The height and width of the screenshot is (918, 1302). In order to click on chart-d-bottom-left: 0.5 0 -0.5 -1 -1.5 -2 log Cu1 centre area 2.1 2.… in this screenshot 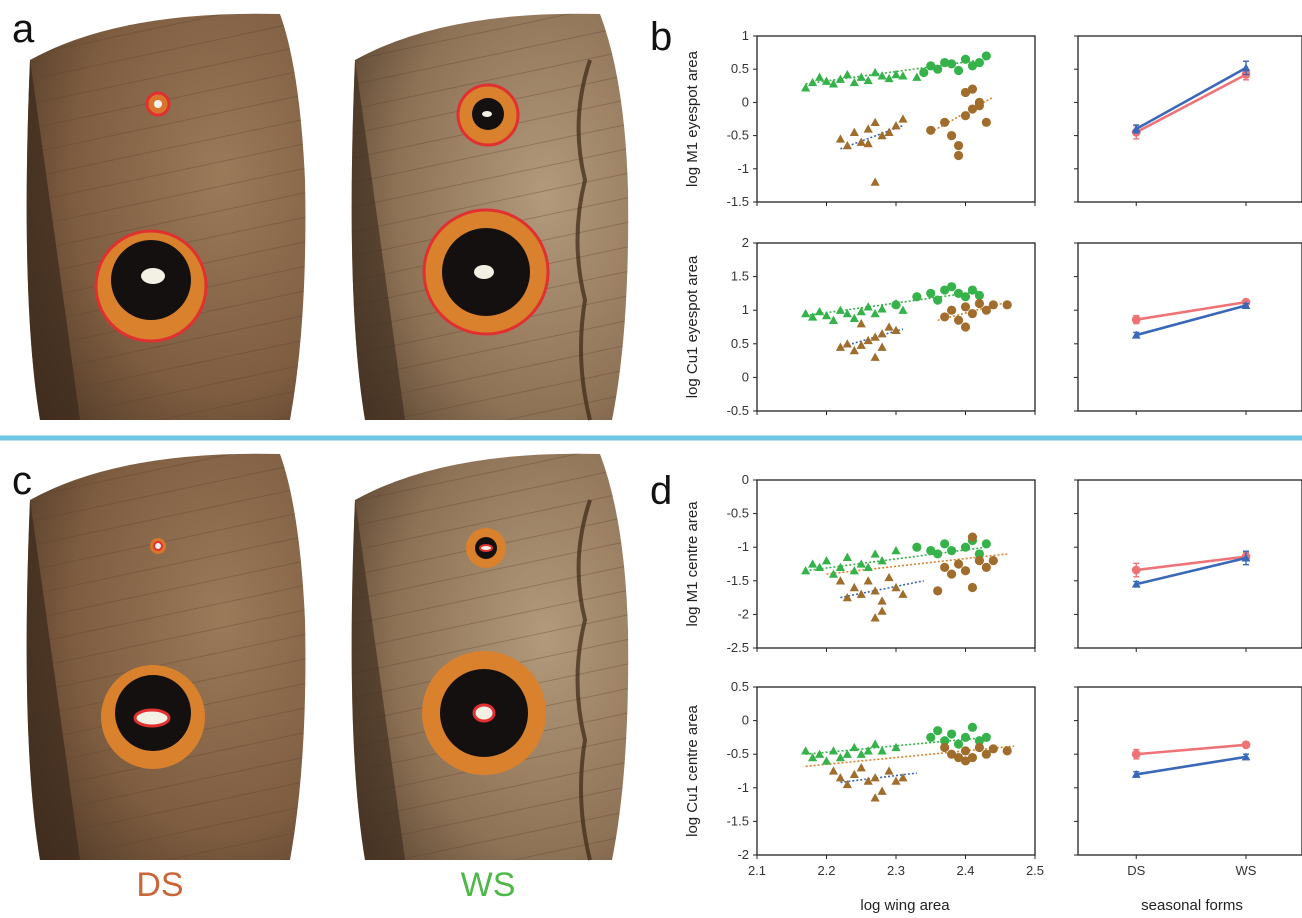, I will do `click(864, 778)`.